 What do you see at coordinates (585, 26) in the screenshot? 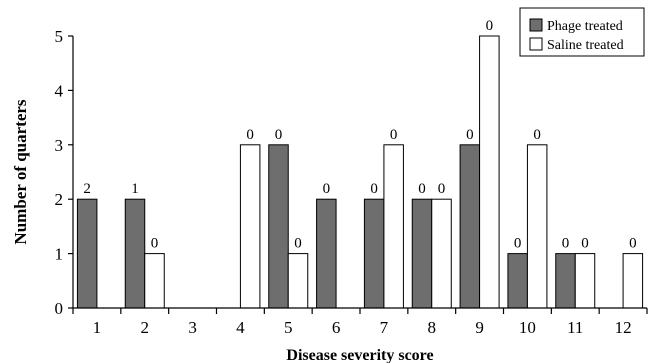
I see `legend-label-phage: Phage treated` at bounding box center [585, 26].